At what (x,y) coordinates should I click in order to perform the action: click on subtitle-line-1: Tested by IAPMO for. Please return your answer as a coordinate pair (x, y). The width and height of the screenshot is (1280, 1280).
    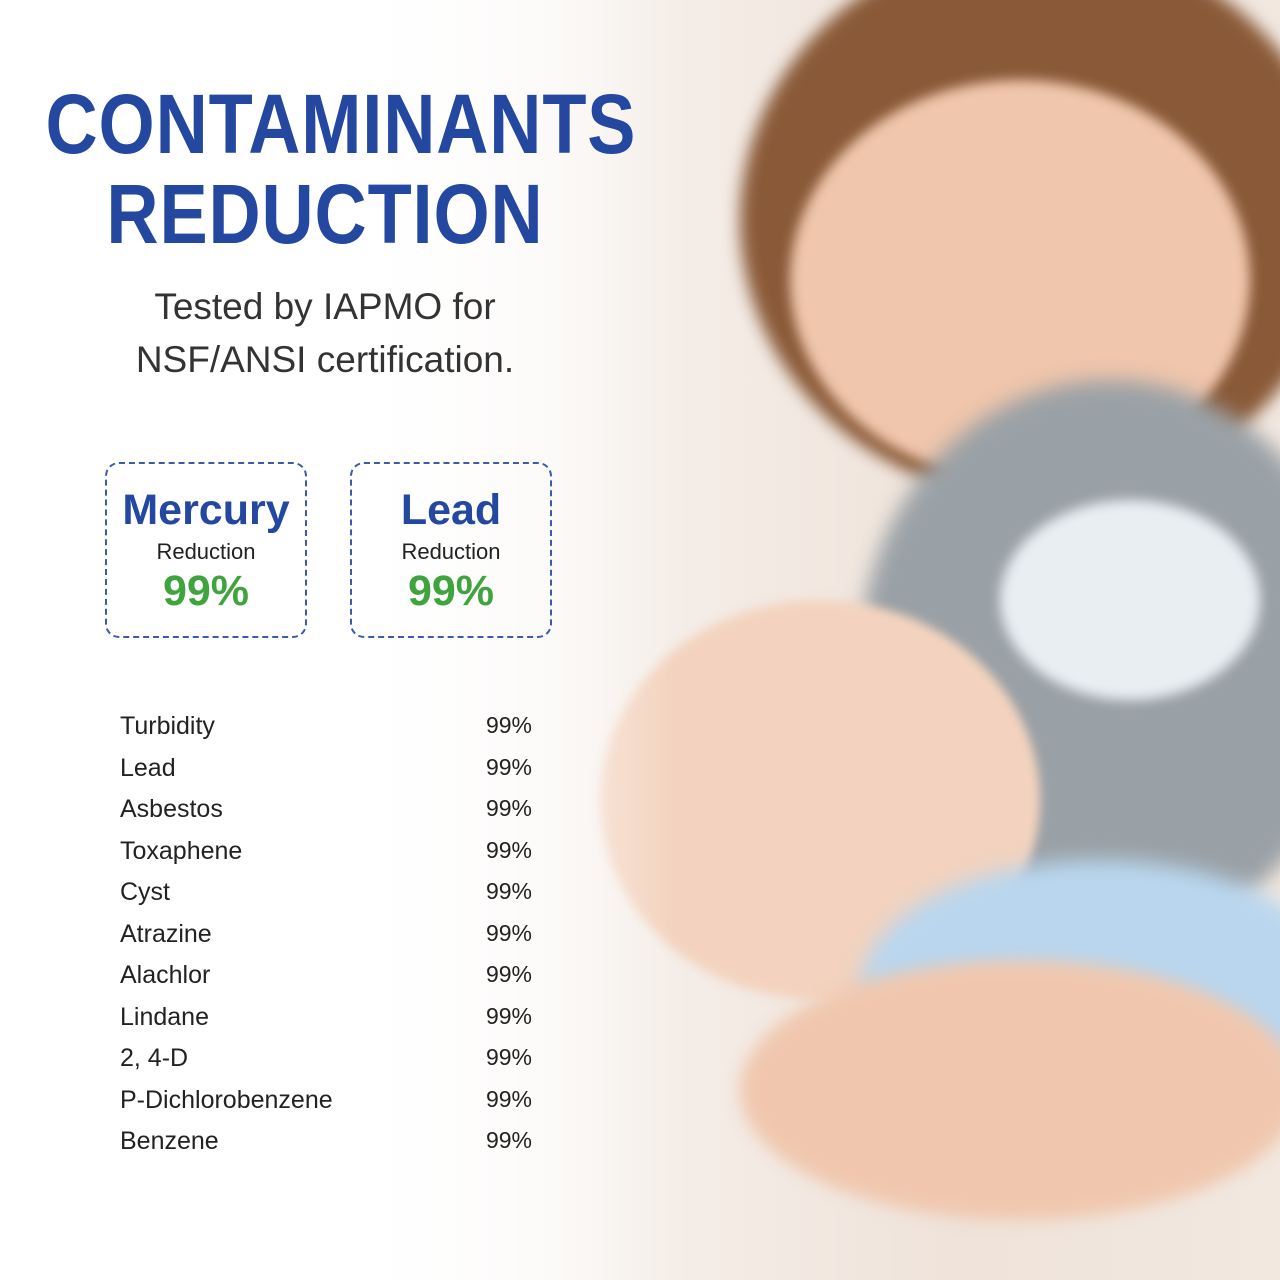
    Looking at the image, I should click on (325, 306).